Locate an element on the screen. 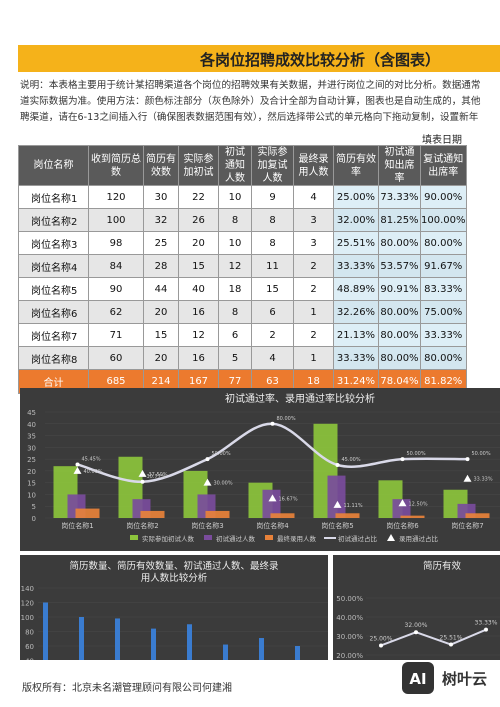 This screenshot has width=500, height=707. data-label: 12.50% is located at coordinates (418, 504).